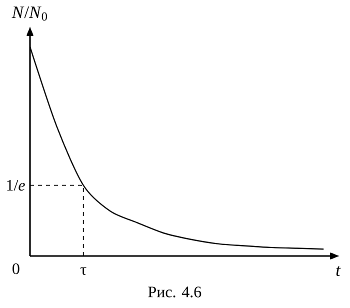 Image resolution: width=350 pixels, height=308 pixels. I want to click on text: Рис. 4.6, so click(175, 292).